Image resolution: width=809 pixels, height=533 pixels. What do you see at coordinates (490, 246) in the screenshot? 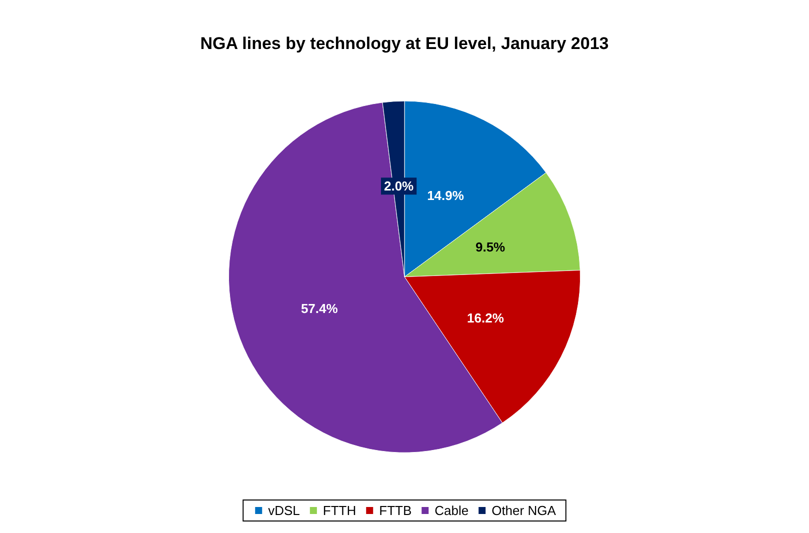
I see `data-label: 9.5%` at bounding box center [490, 246].